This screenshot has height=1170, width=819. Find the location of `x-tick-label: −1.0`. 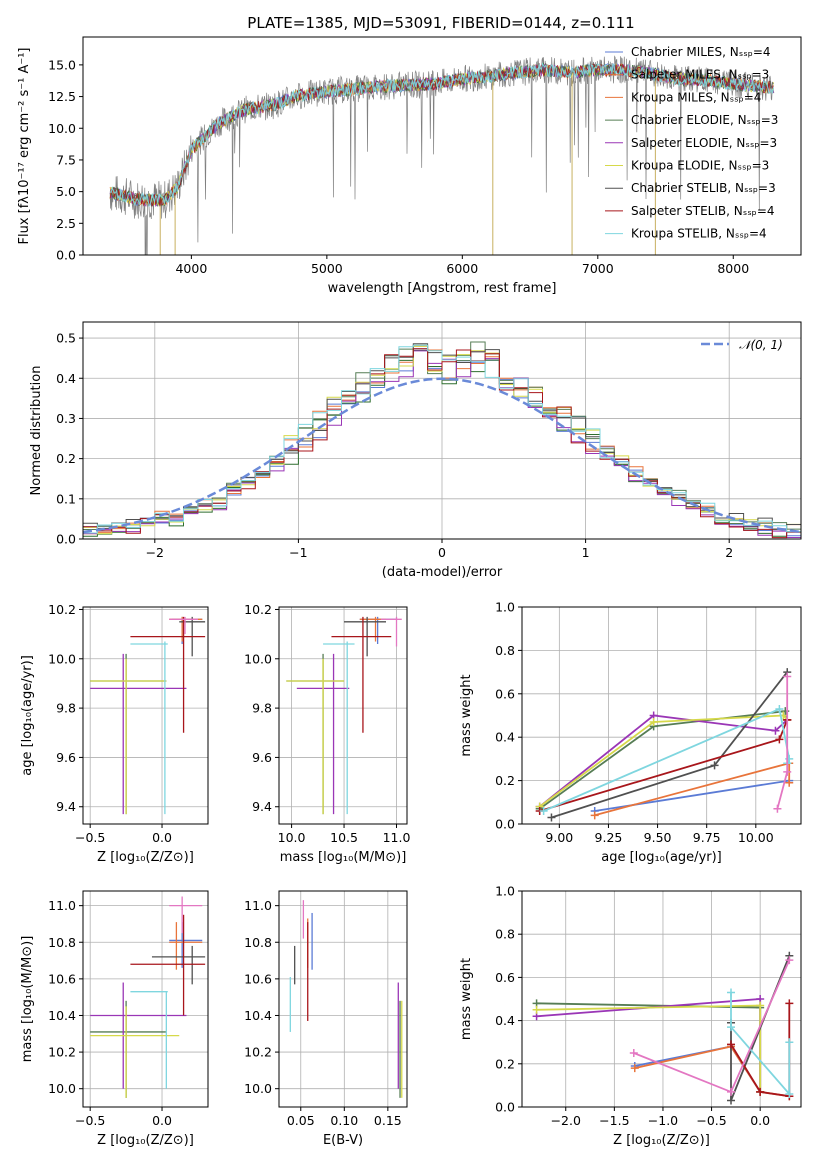

x-tick-label: −1.0 is located at coordinates (663, 1120).